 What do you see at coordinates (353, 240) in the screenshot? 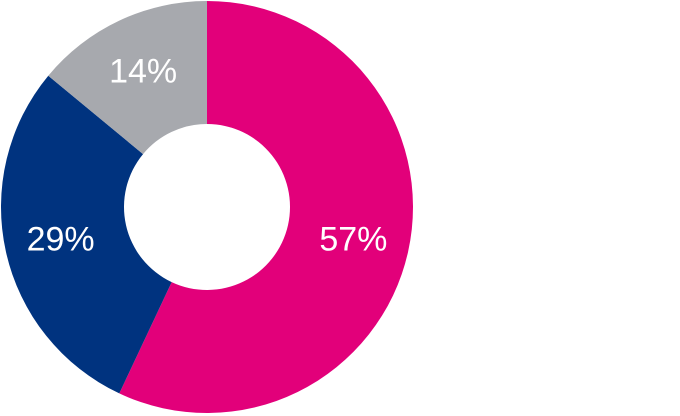
I see `slice-label-0: 57%` at bounding box center [353, 240].